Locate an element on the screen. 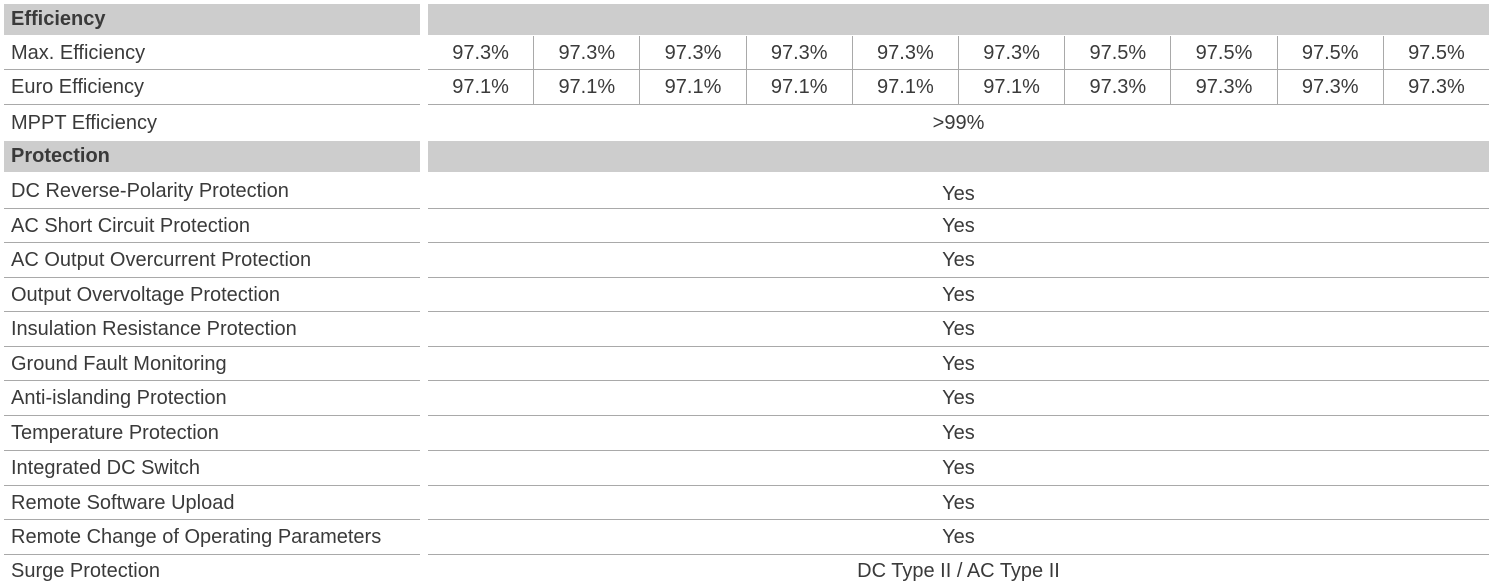 This screenshot has height=587, width=1493. row-label: Remote Change of Operating Parameters is located at coordinates (196, 537).